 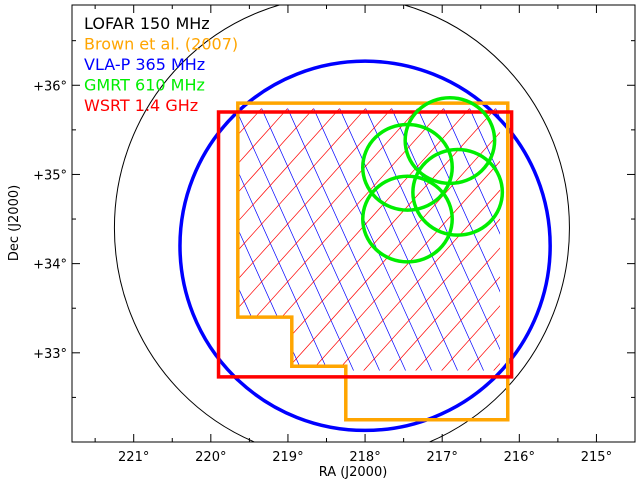 What do you see at coordinates (147, 23) in the screenshot?
I see `legend-entry: LOFAR 150 MHz` at bounding box center [147, 23].